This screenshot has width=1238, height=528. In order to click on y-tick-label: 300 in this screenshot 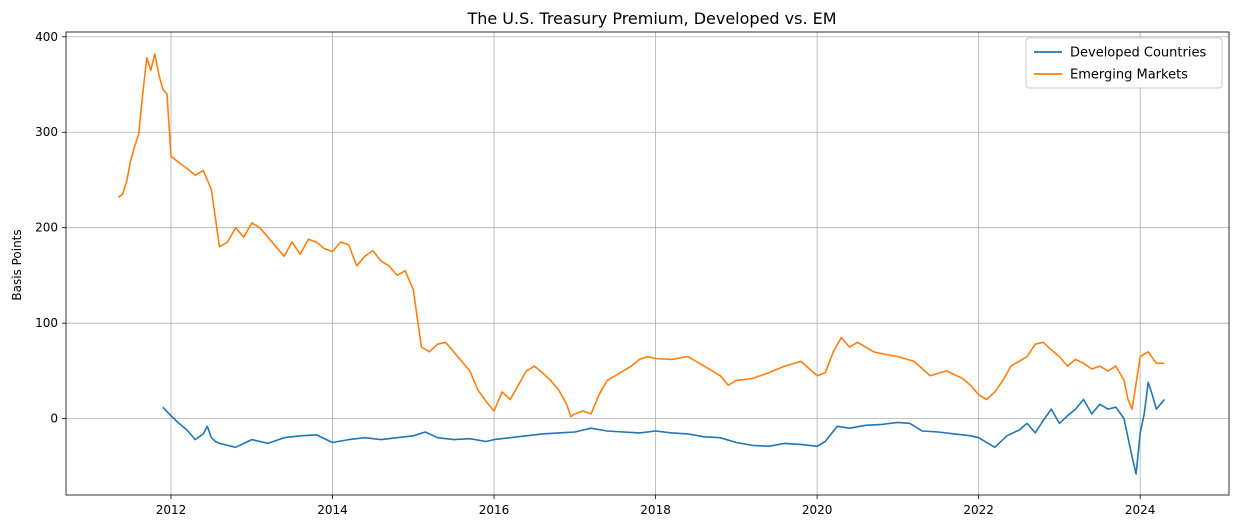, I will do `click(46, 132)`.